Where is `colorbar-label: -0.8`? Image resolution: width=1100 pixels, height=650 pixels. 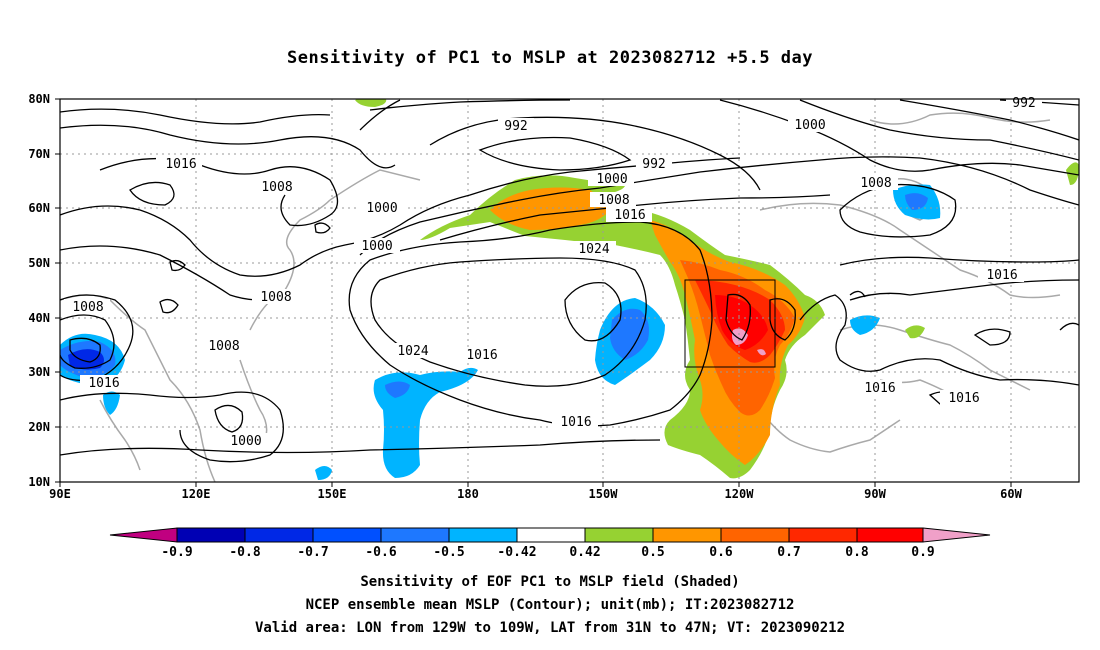
colorbar-label: -0.8 is located at coordinates (245, 552).